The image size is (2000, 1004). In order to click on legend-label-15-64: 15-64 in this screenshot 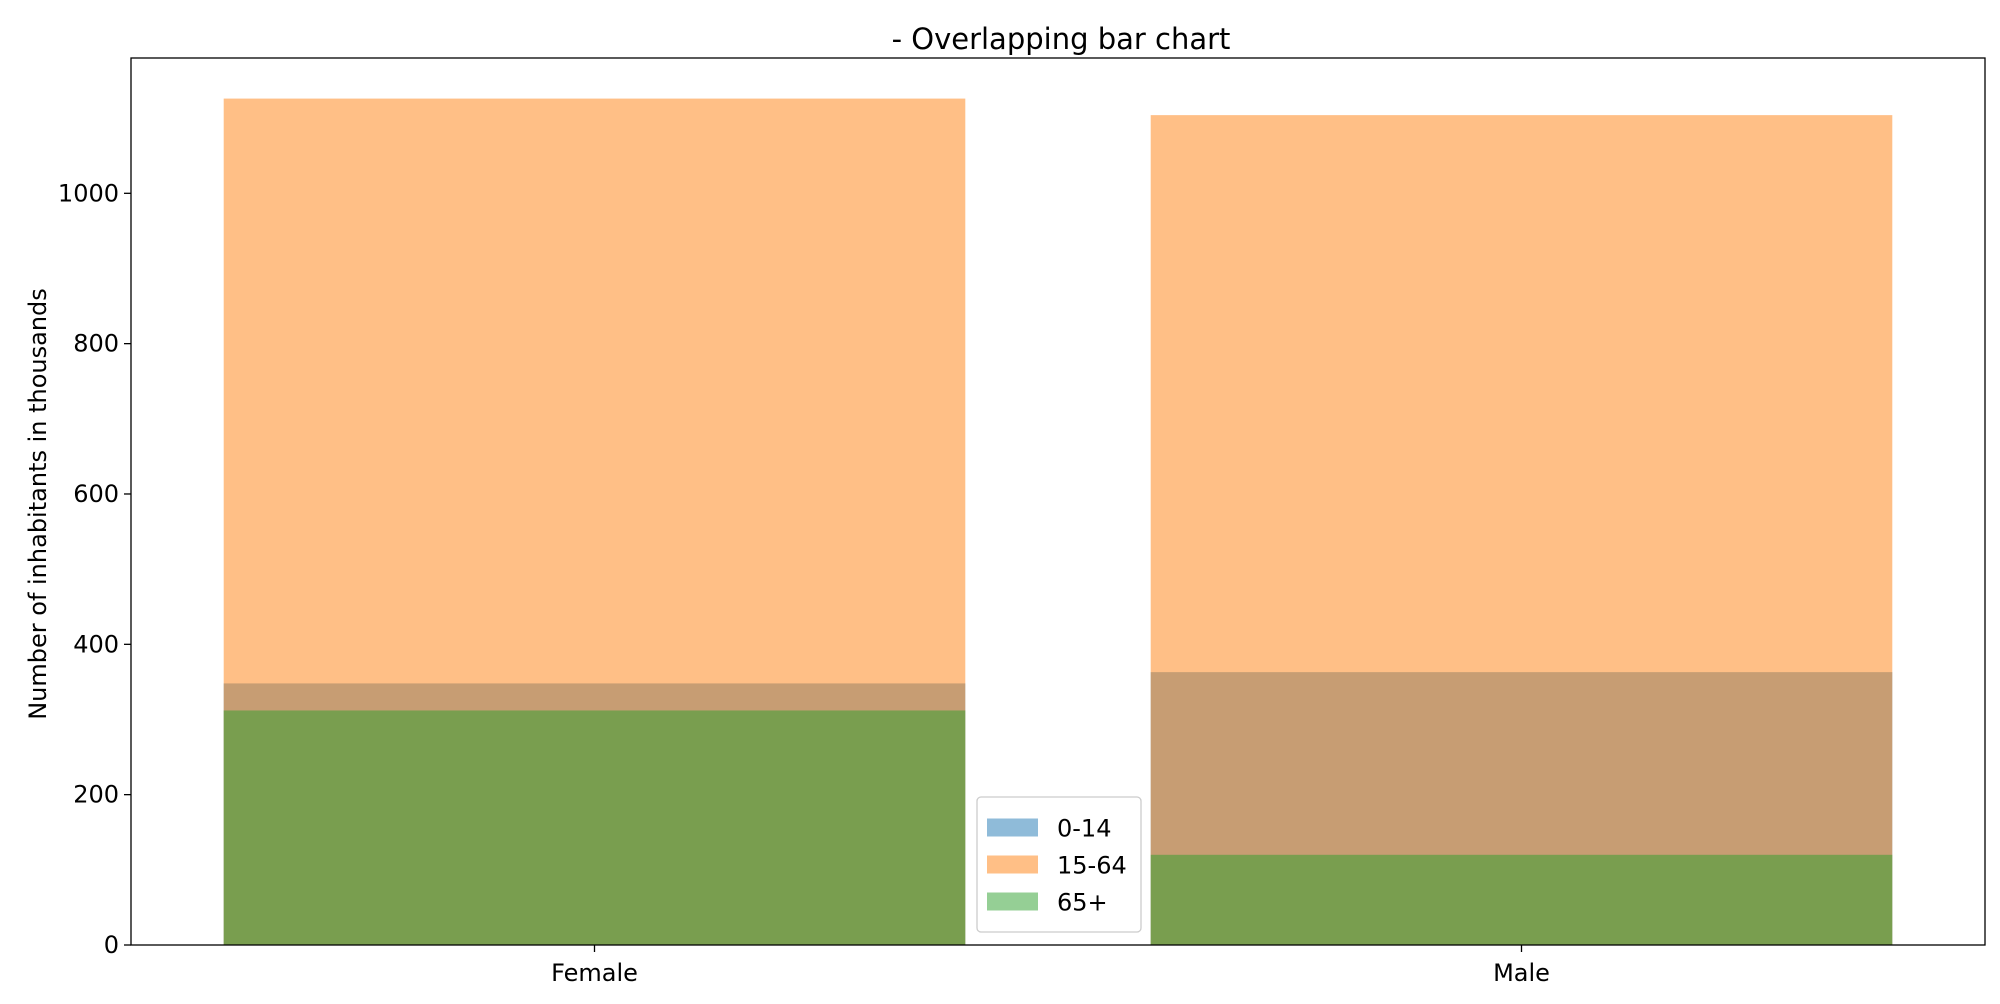, I will do `click(1092, 866)`.